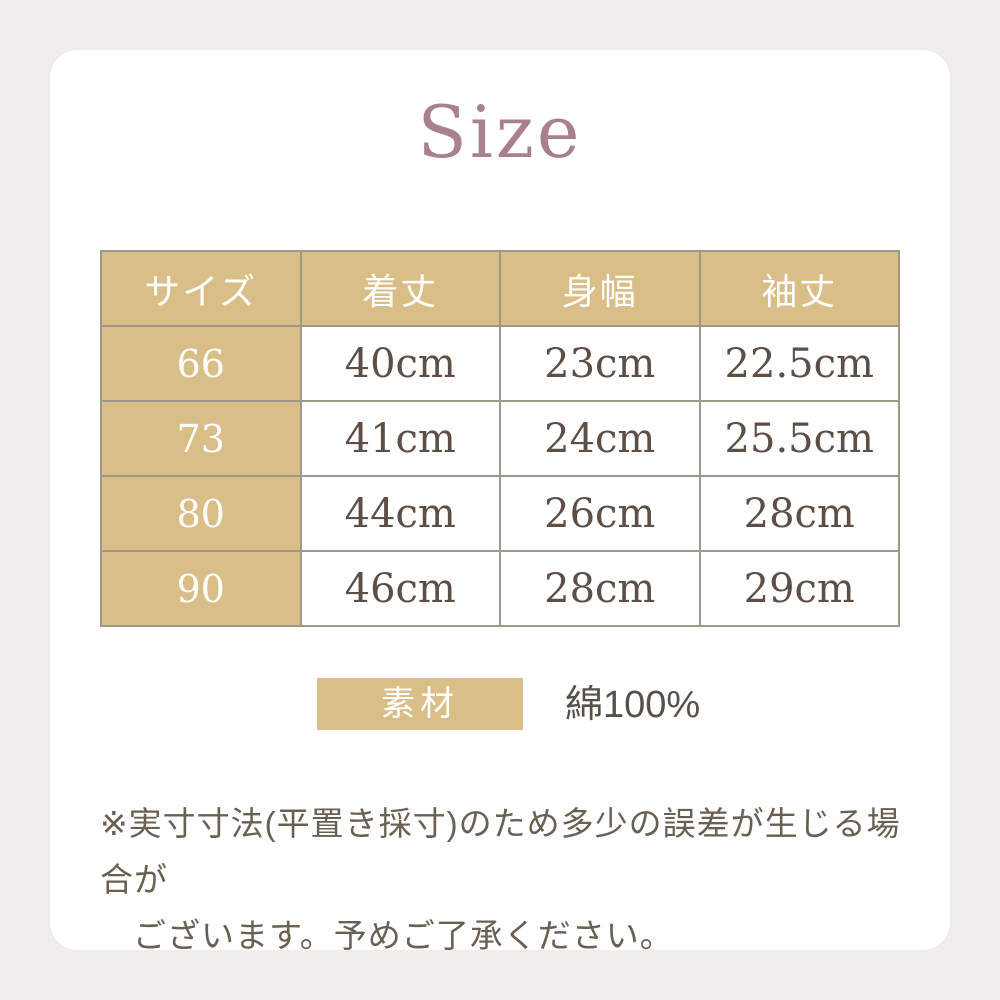 The height and width of the screenshot is (1000, 1000). Describe the element at coordinates (201, 288) in the screenshot. I see `header-cell-size: サイズ` at that location.